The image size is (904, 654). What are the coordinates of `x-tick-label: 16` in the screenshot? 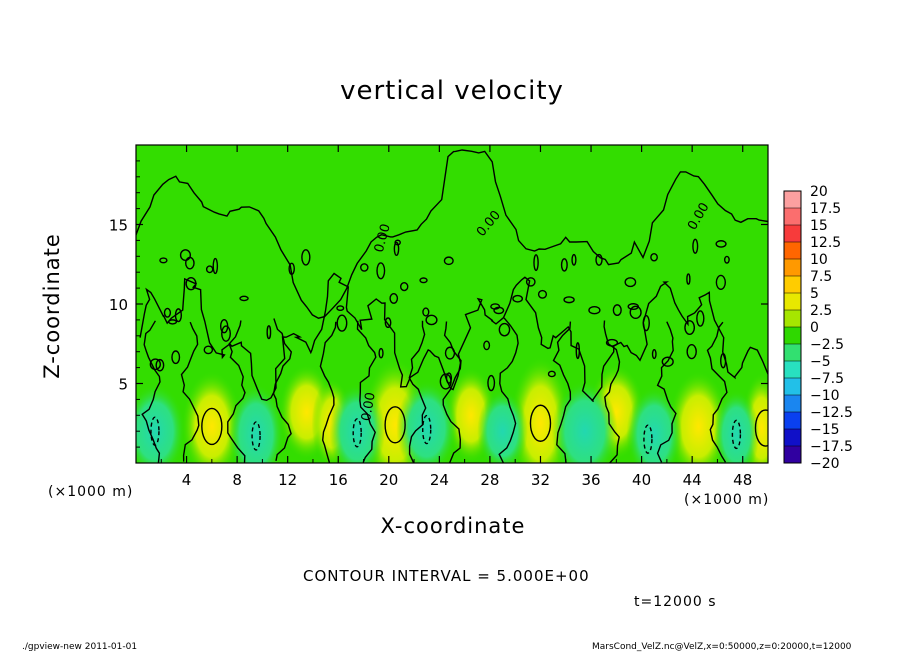 It's located at (338, 480).